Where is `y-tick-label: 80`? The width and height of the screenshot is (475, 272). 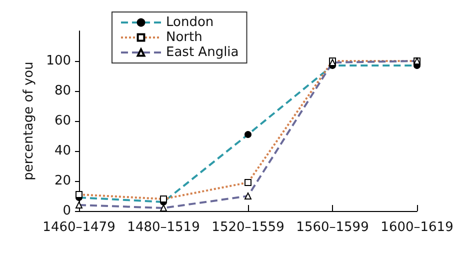
y-tick-label: 80 is located at coordinates (62, 91).